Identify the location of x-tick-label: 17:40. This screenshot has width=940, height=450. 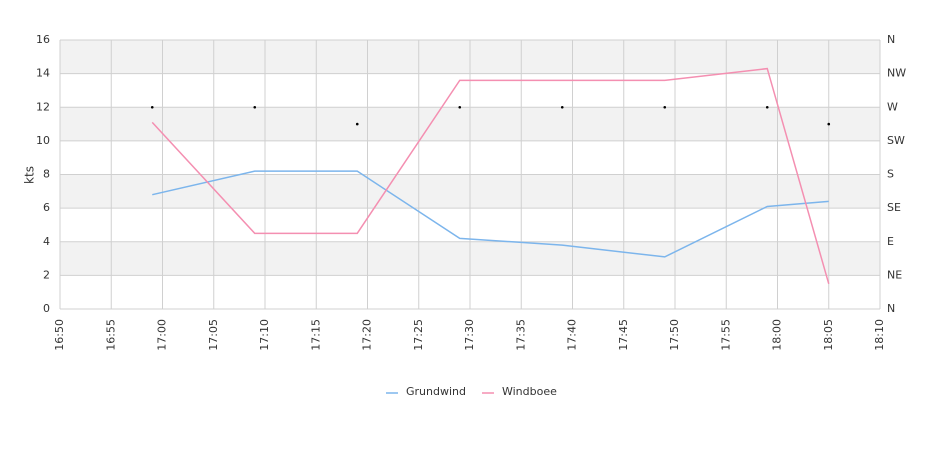
(572, 335).